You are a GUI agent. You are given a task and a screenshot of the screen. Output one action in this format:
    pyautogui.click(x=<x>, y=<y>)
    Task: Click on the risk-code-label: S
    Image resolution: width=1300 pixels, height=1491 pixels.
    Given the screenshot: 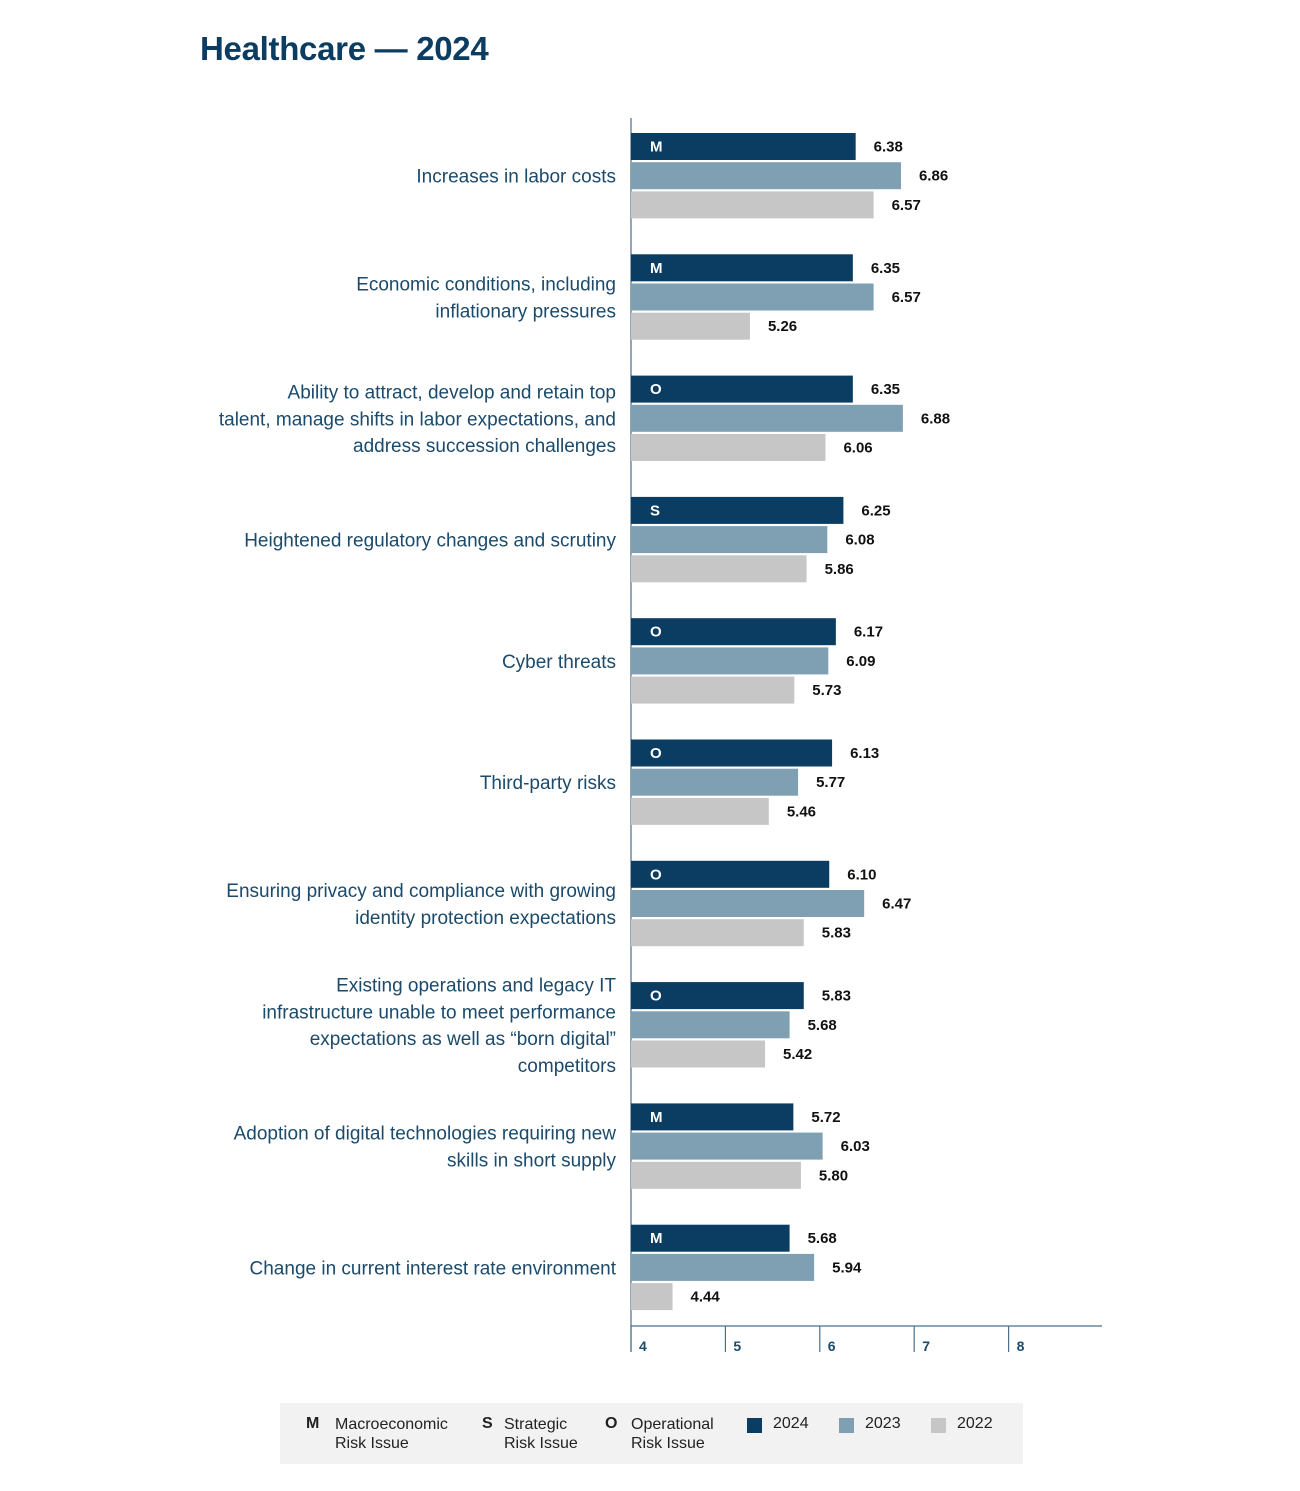 What is the action you would take?
    pyautogui.click(x=655, y=510)
    